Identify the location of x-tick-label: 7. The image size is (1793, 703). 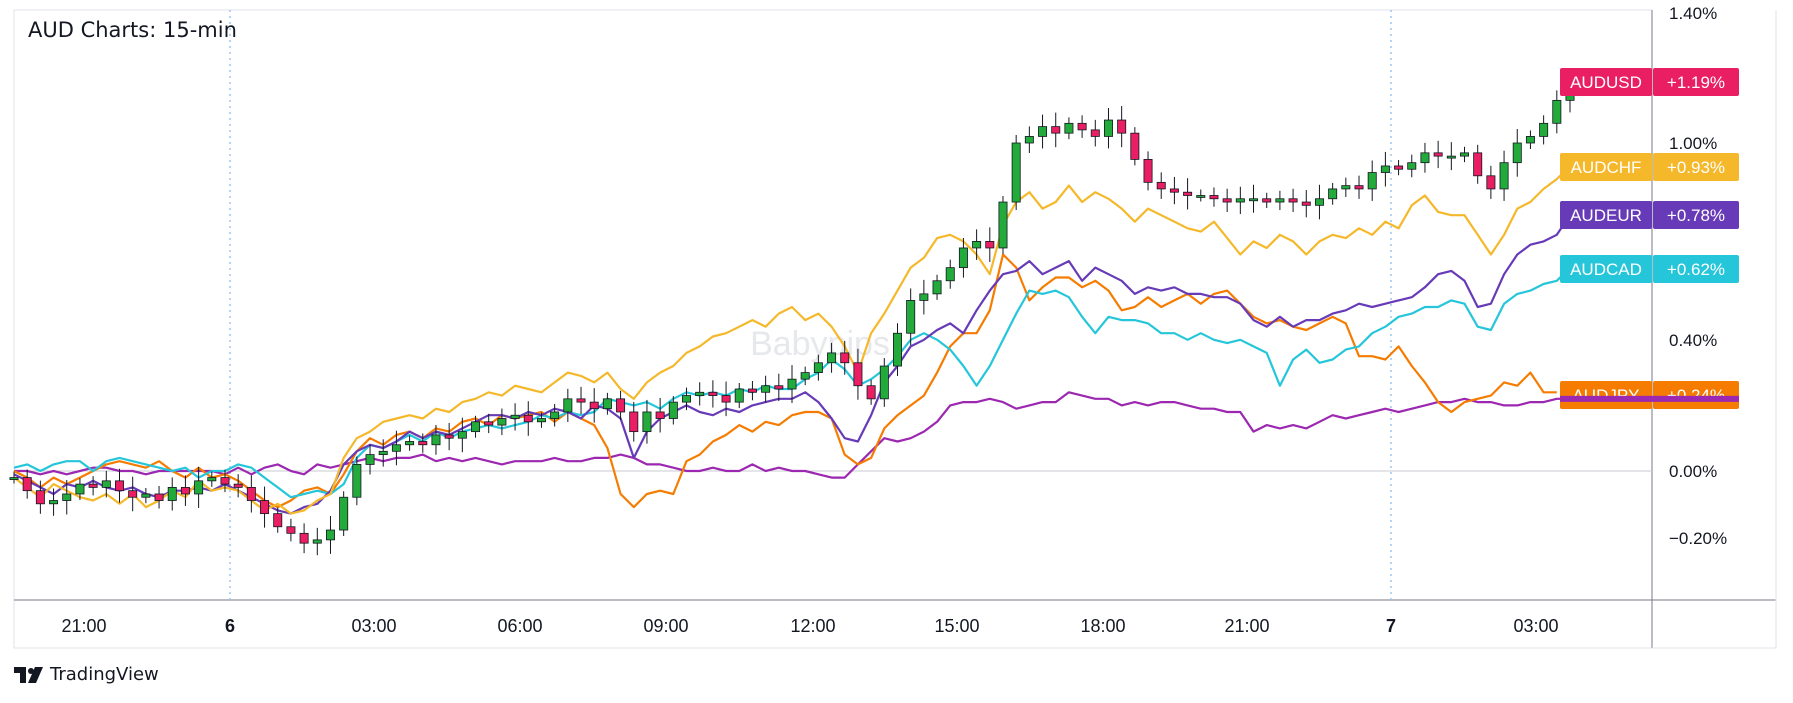
(1391, 626).